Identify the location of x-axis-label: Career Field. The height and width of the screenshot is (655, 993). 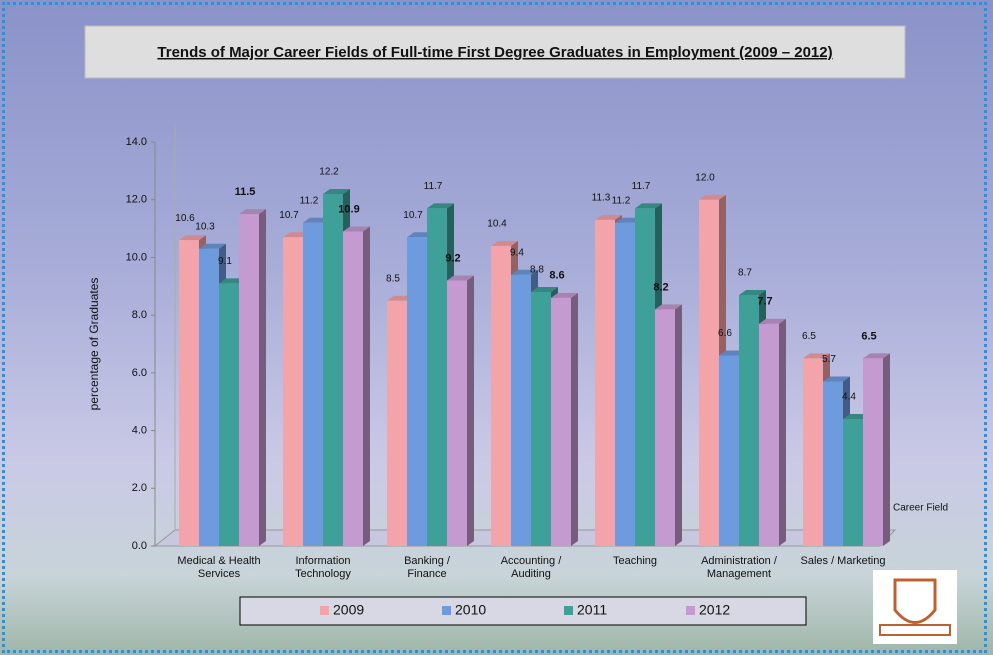
(920, 508).